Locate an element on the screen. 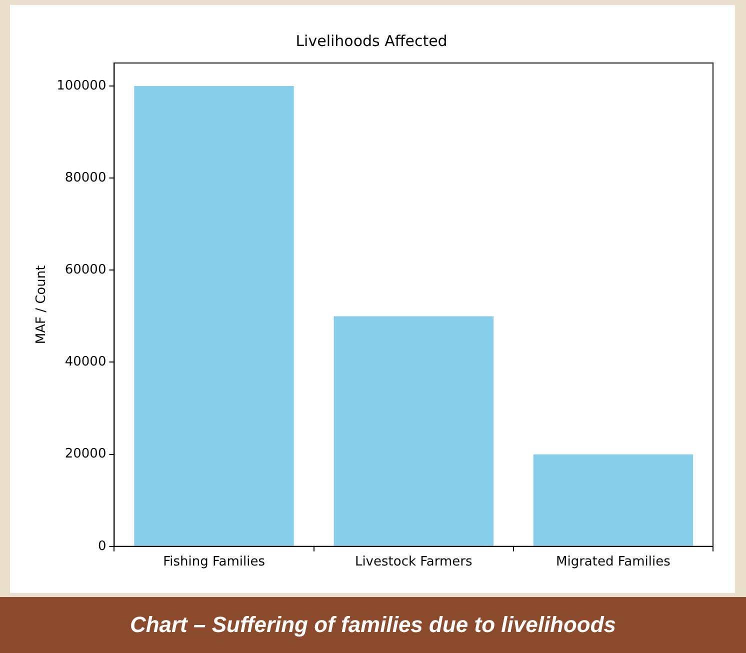 The image size is (746, 653). y-tick-label: 80000 is located at coordinates (85, 178).